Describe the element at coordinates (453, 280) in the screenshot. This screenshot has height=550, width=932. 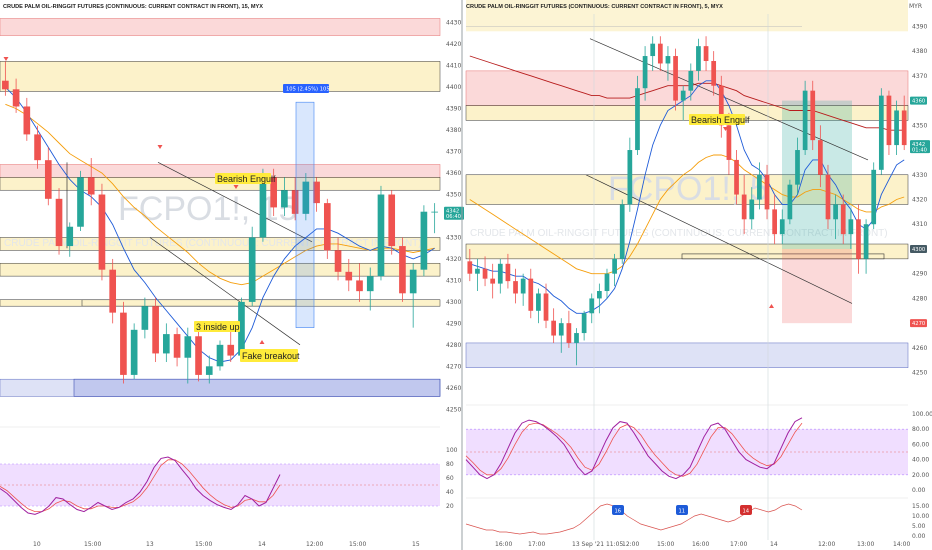
I see `left-y-tick-4310: 4310` at that location.